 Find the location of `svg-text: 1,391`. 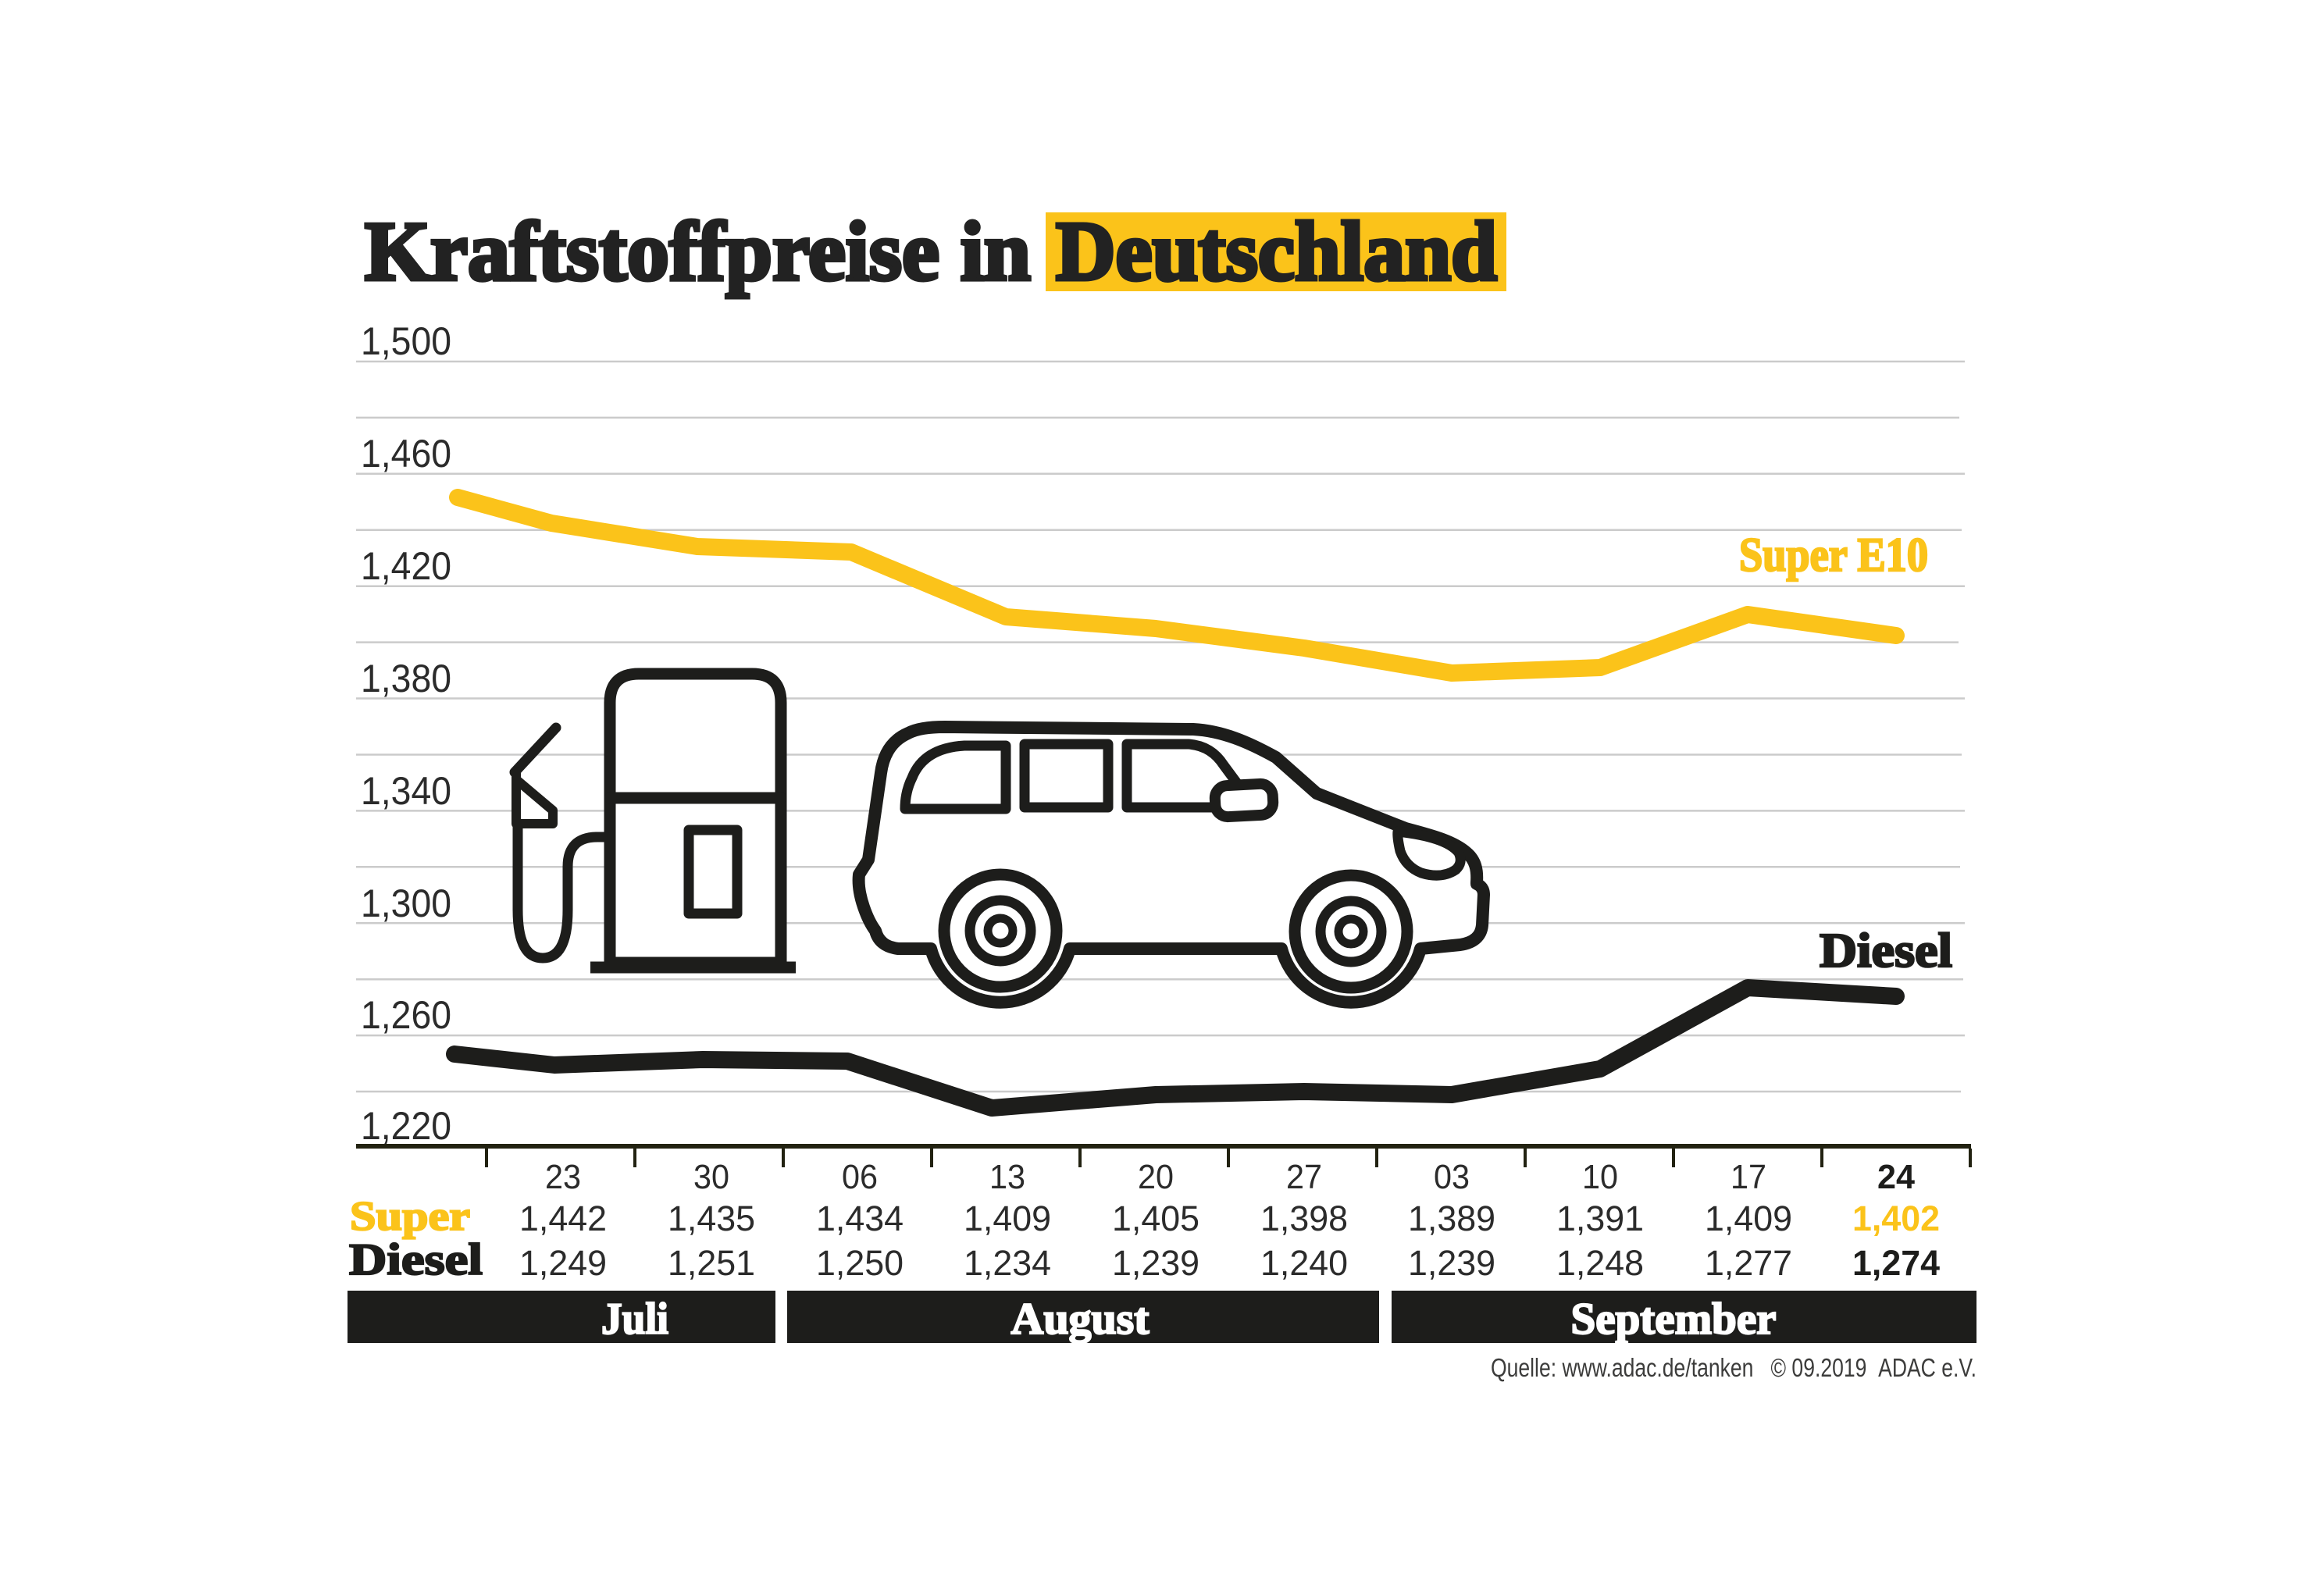

svg-text: 1,391 is located at coordinates (1600, 1218).